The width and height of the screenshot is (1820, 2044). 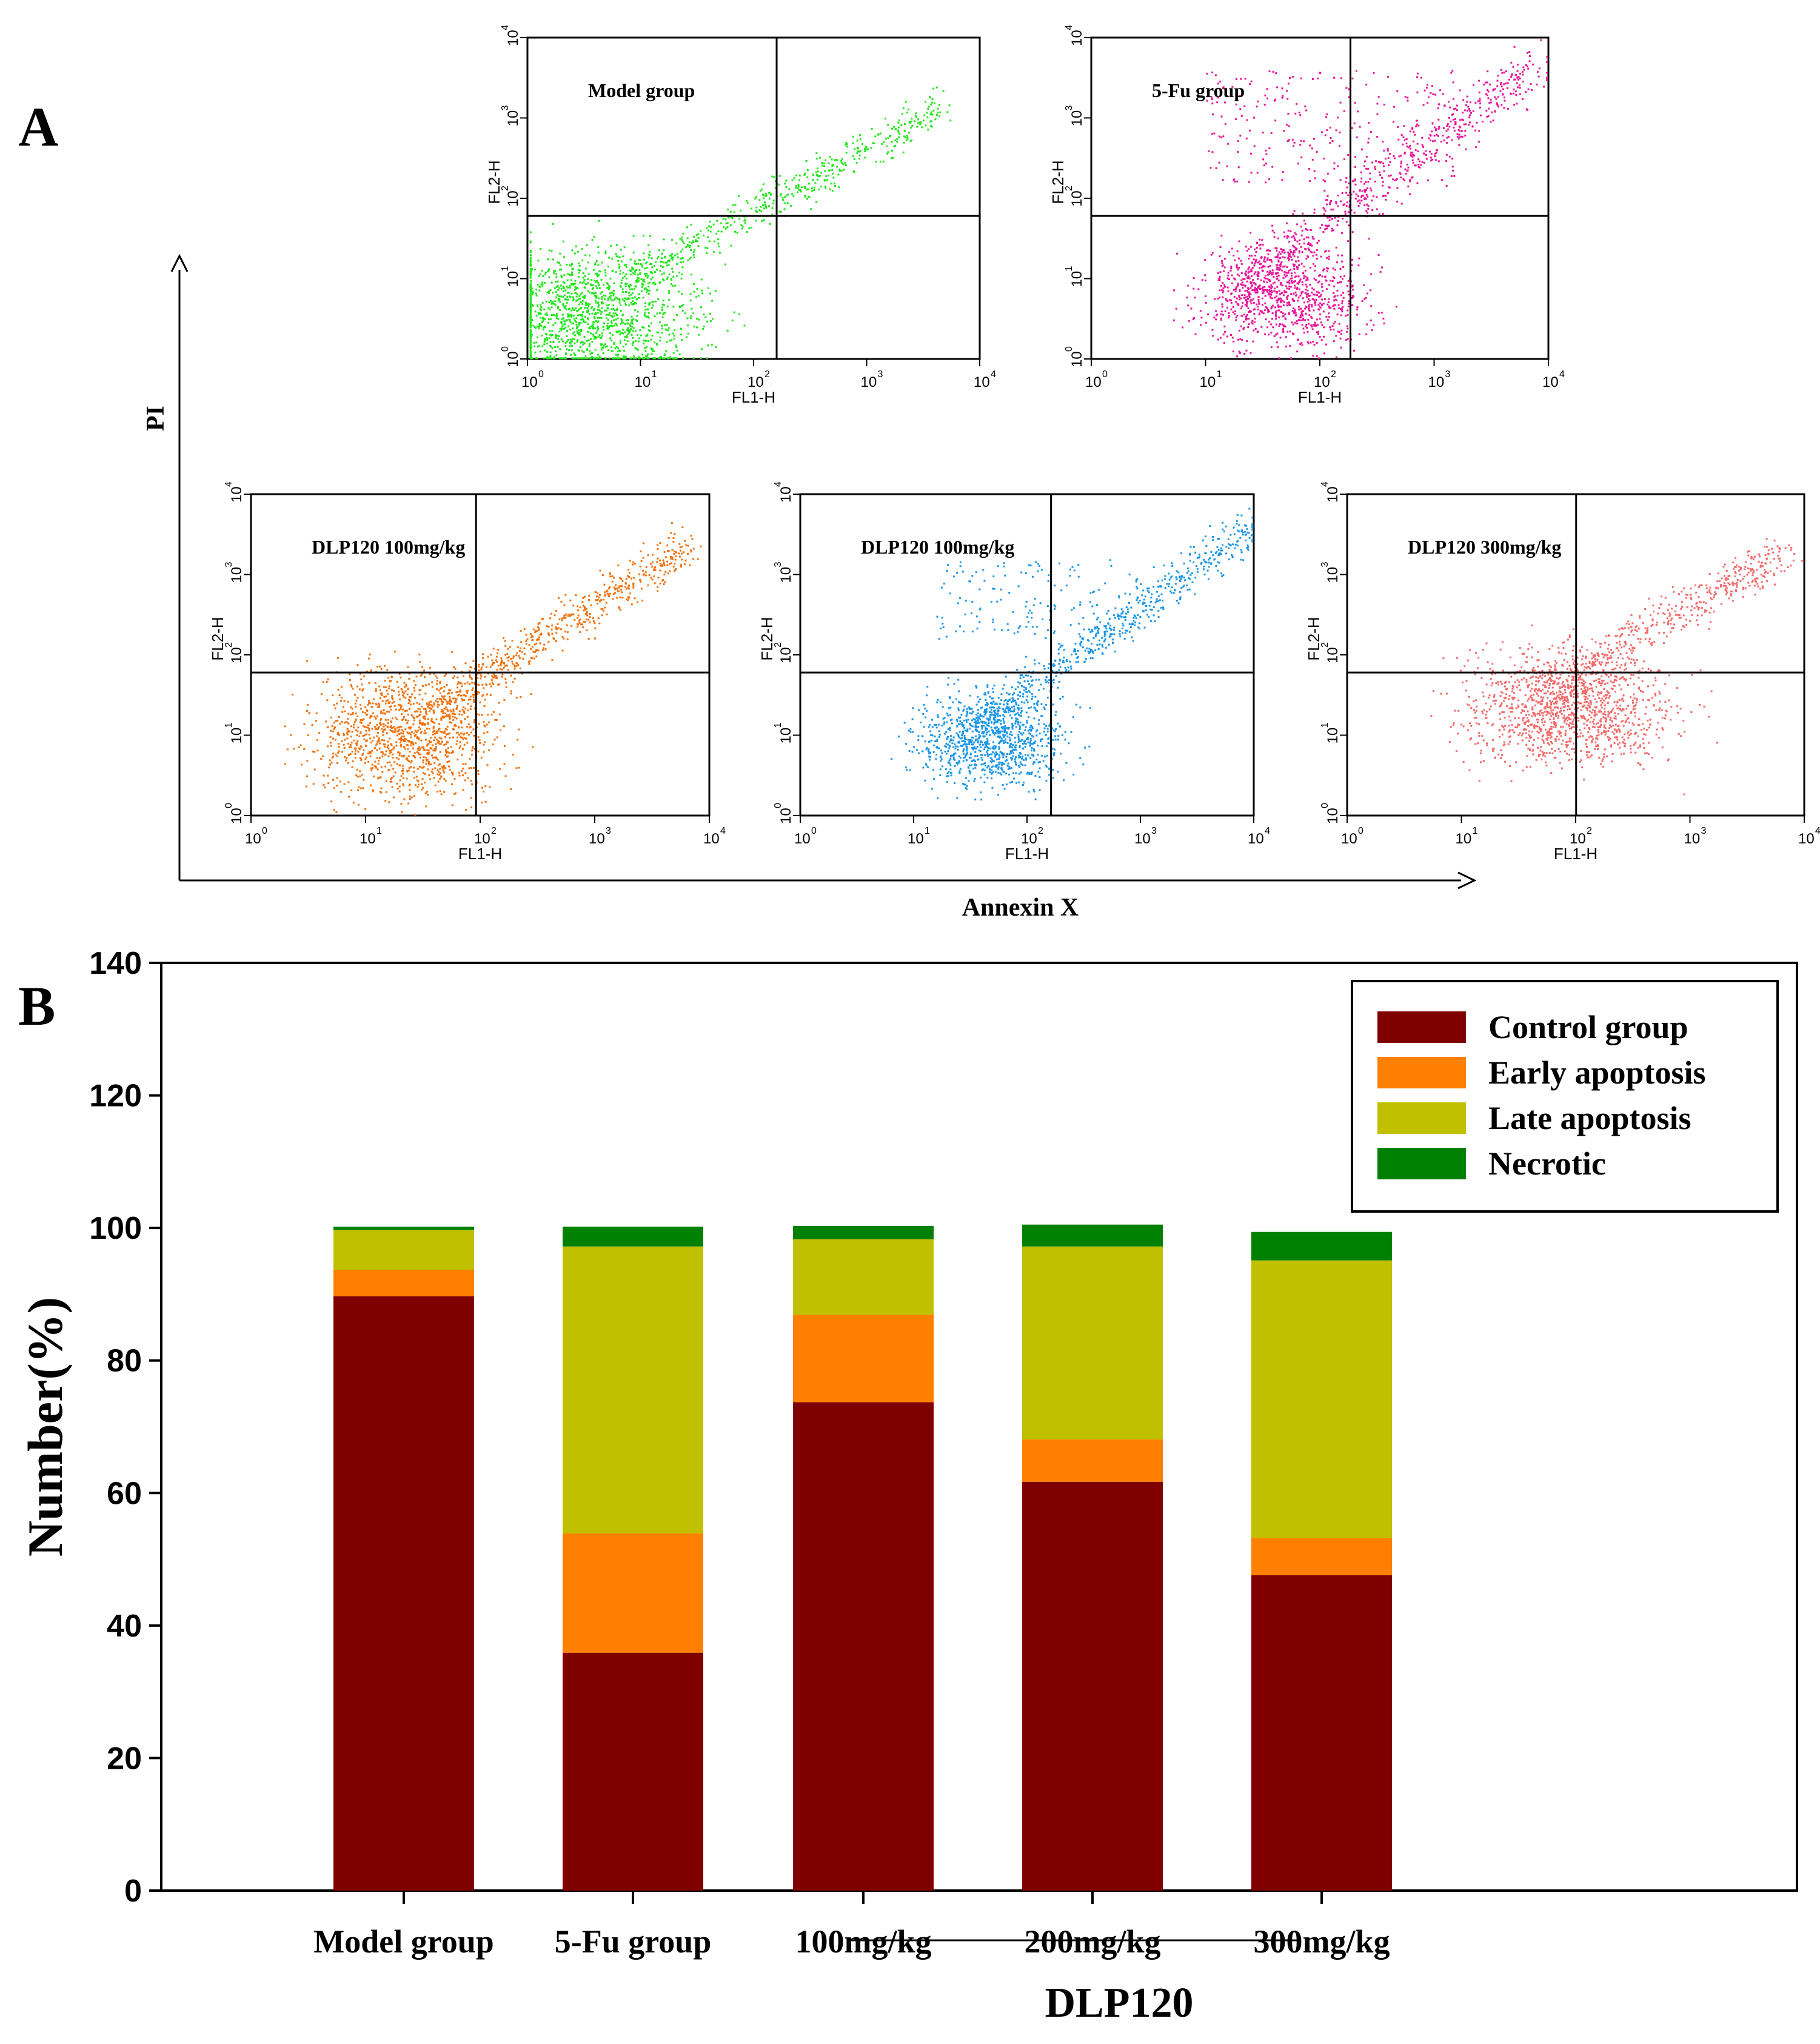 I want to click on x-tick-exponent: 1, so click(x=654, y=375).